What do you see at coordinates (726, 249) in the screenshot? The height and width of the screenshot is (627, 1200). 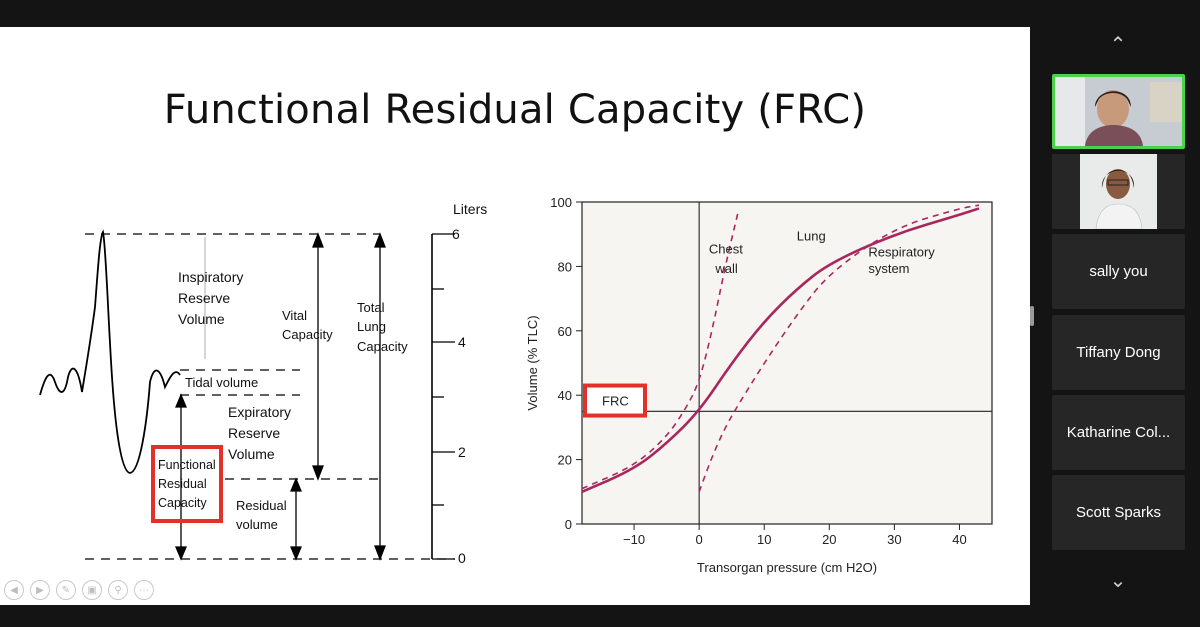 I see `chest-wall-label: Chest` at bounding box center [726, 249].